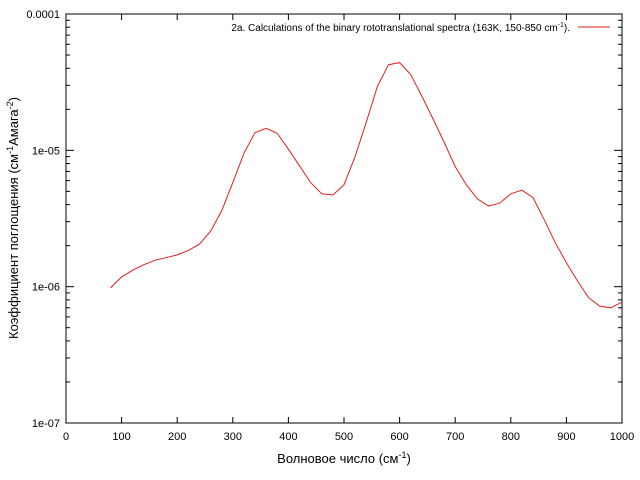 Image resolution: width=640 pixels, height=480 pixels. I want to click on x-tick-label: 200, so click(177, 437).